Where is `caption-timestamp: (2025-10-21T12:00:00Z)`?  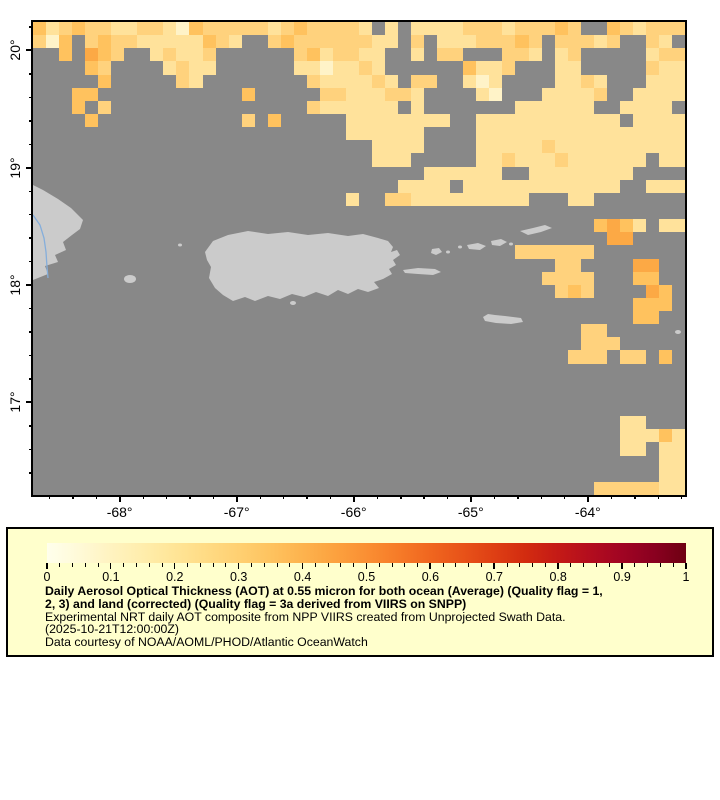
caption-timestamp: (2025-10-21T12:00:00Z) is located at coordinates (112, 629).